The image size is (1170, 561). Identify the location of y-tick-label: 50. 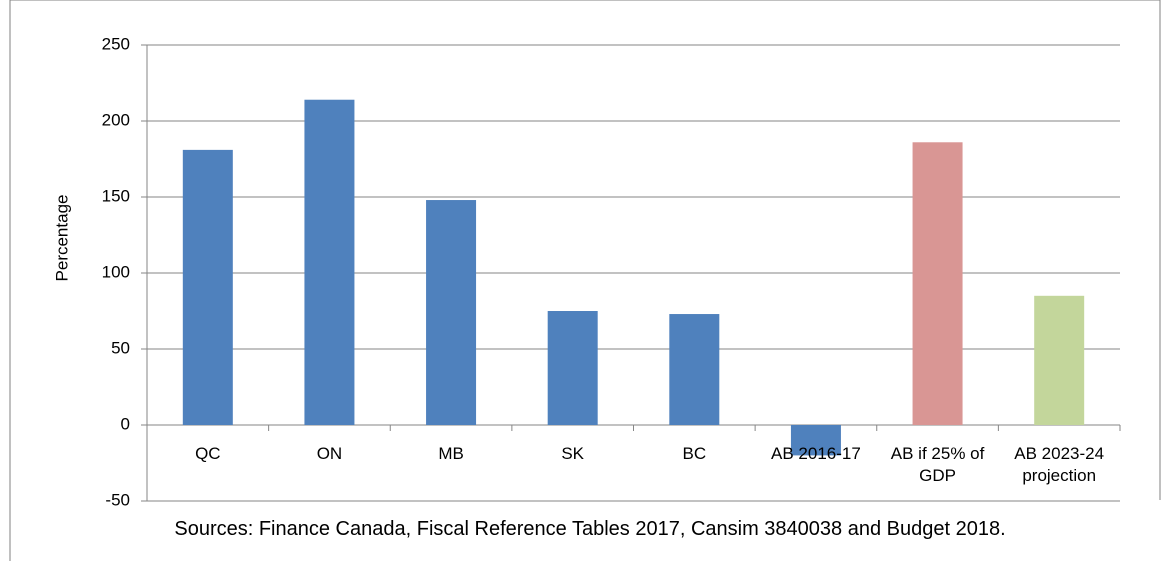
(120, 347).